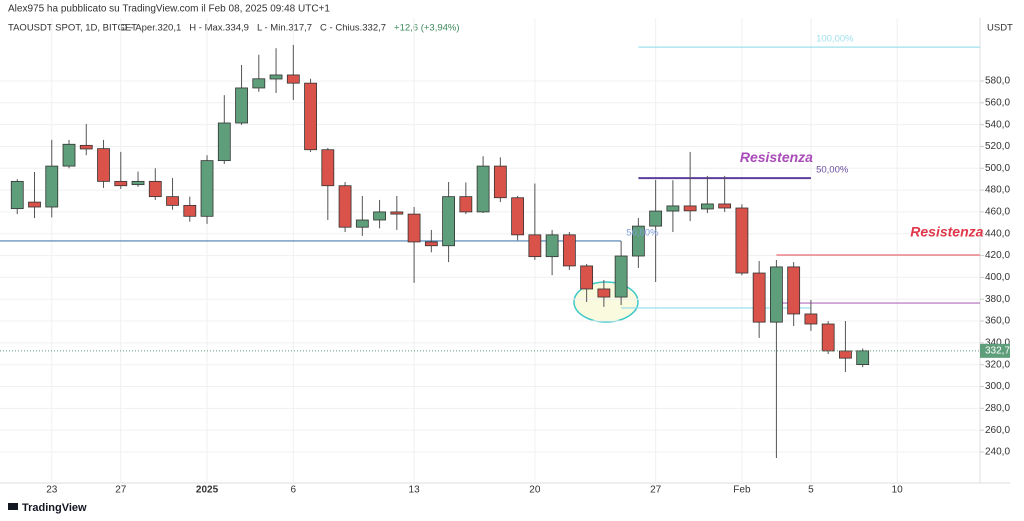 Image resolution: width=1024 pixels, height=521 pixels. I want to click on logo: TradingView, so click(47, 508).